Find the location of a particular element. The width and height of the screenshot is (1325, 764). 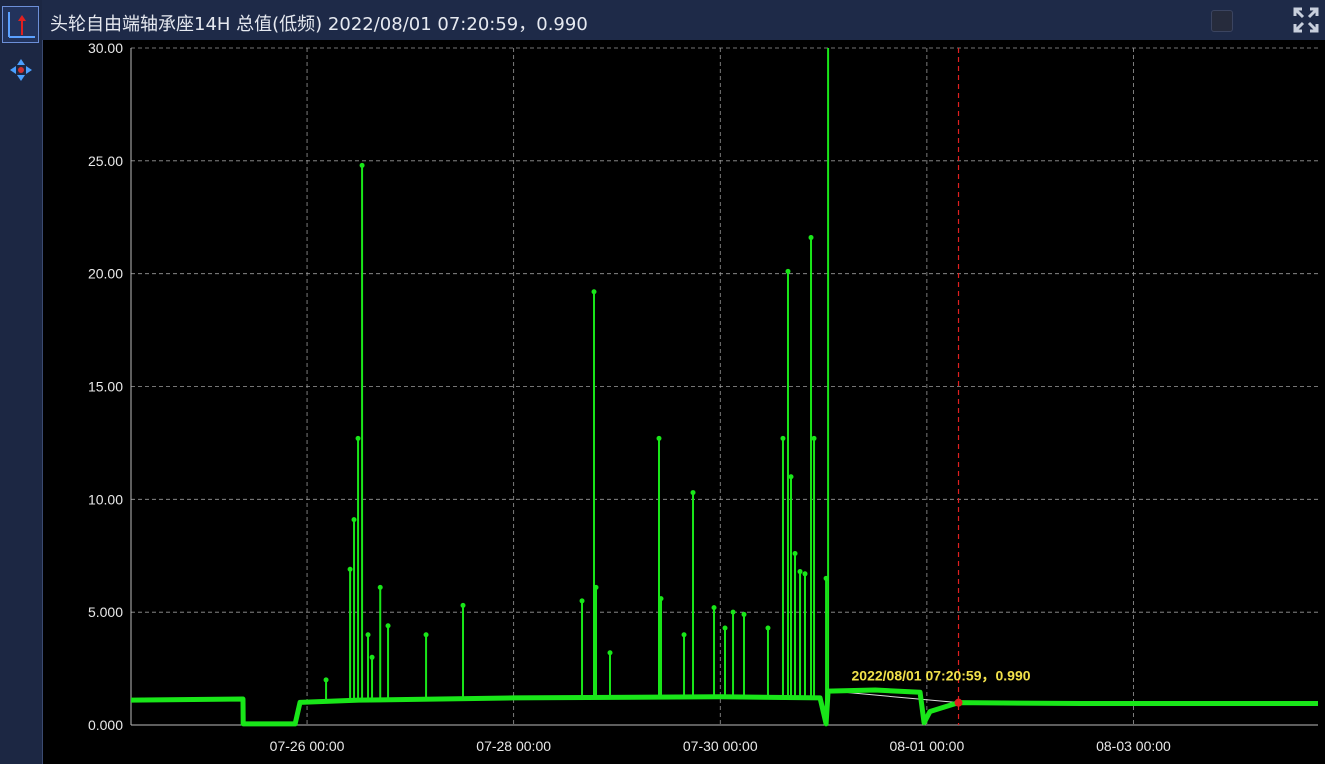

x-tick-label: 07-26 00:00 is located at coordinates (307, 746).